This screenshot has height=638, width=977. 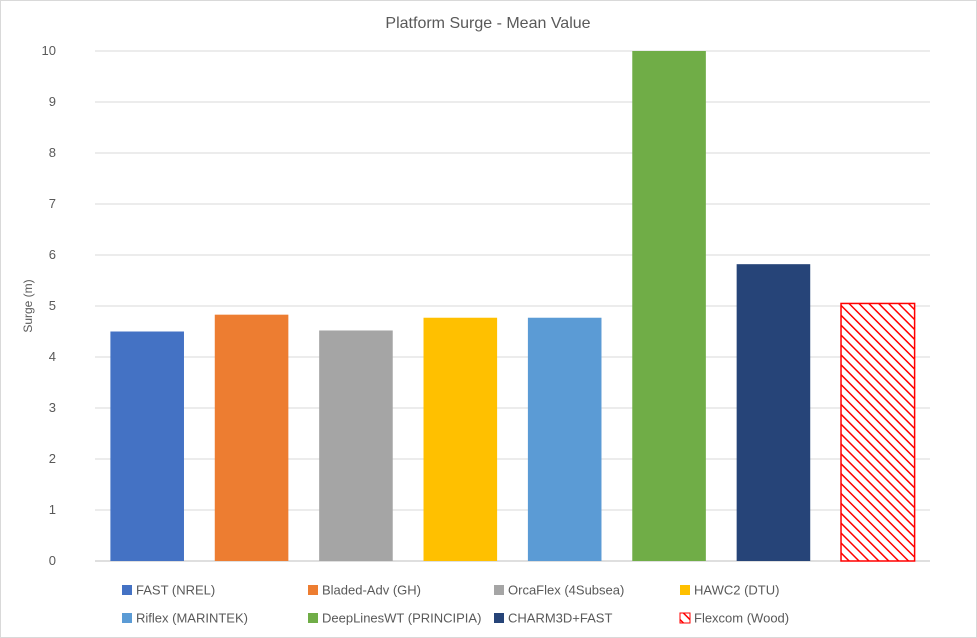 What do you see at coordinates (566, 590) in the screenshot?
I see `legend-label: OrcaFlex (4Subsea)` at bounding box center [566, 590].